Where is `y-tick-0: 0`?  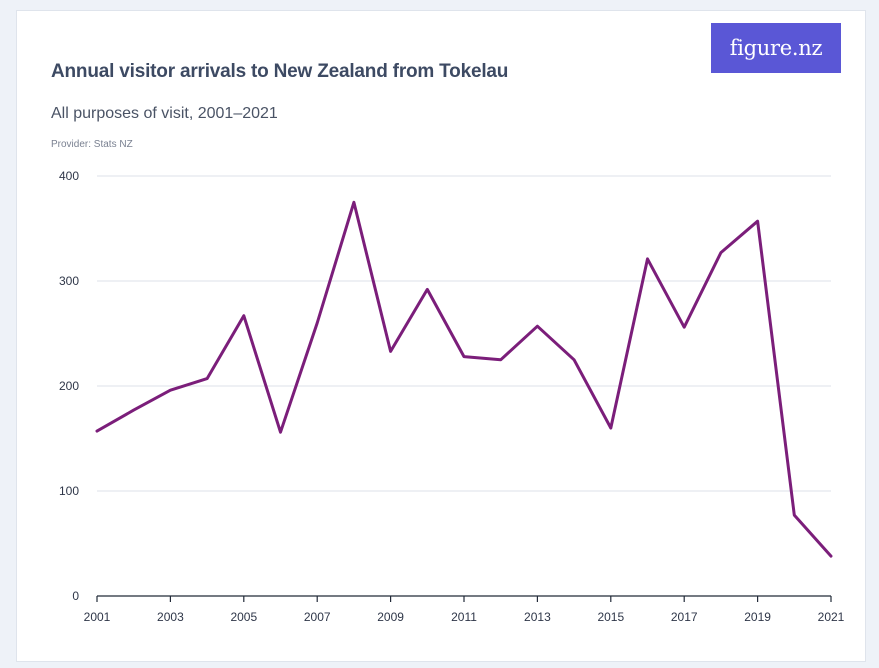 y-tick-0: 0 is located at coordinates (75, 596).